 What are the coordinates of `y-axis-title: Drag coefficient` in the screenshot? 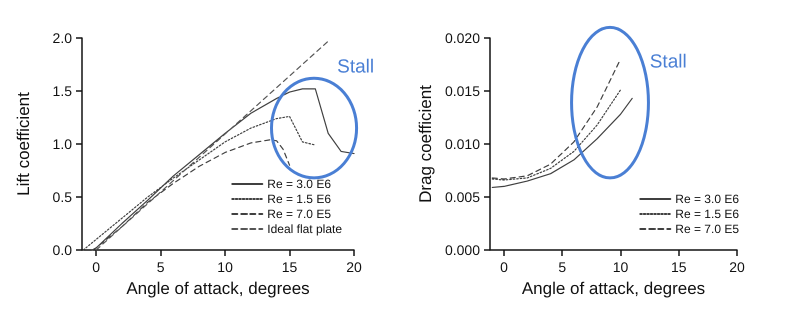 It's located at (426, 143).